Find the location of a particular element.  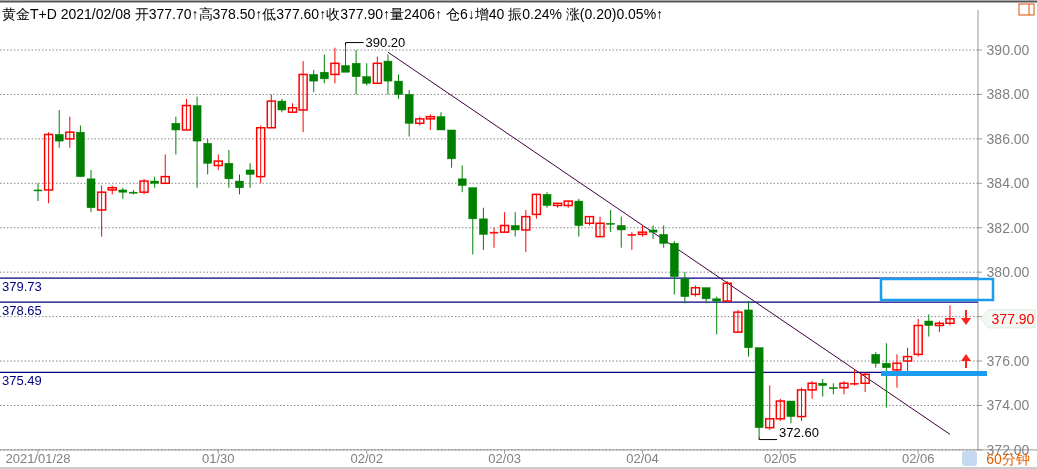

ref-line-label: 375.49 is located at coordinates (22, 381).